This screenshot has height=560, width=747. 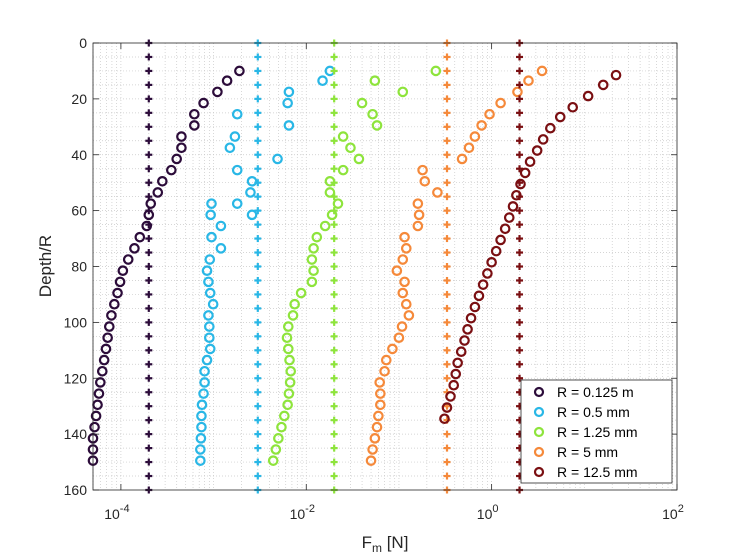 I want to click on y-tick-label: 0, so click(x=83, y=43).